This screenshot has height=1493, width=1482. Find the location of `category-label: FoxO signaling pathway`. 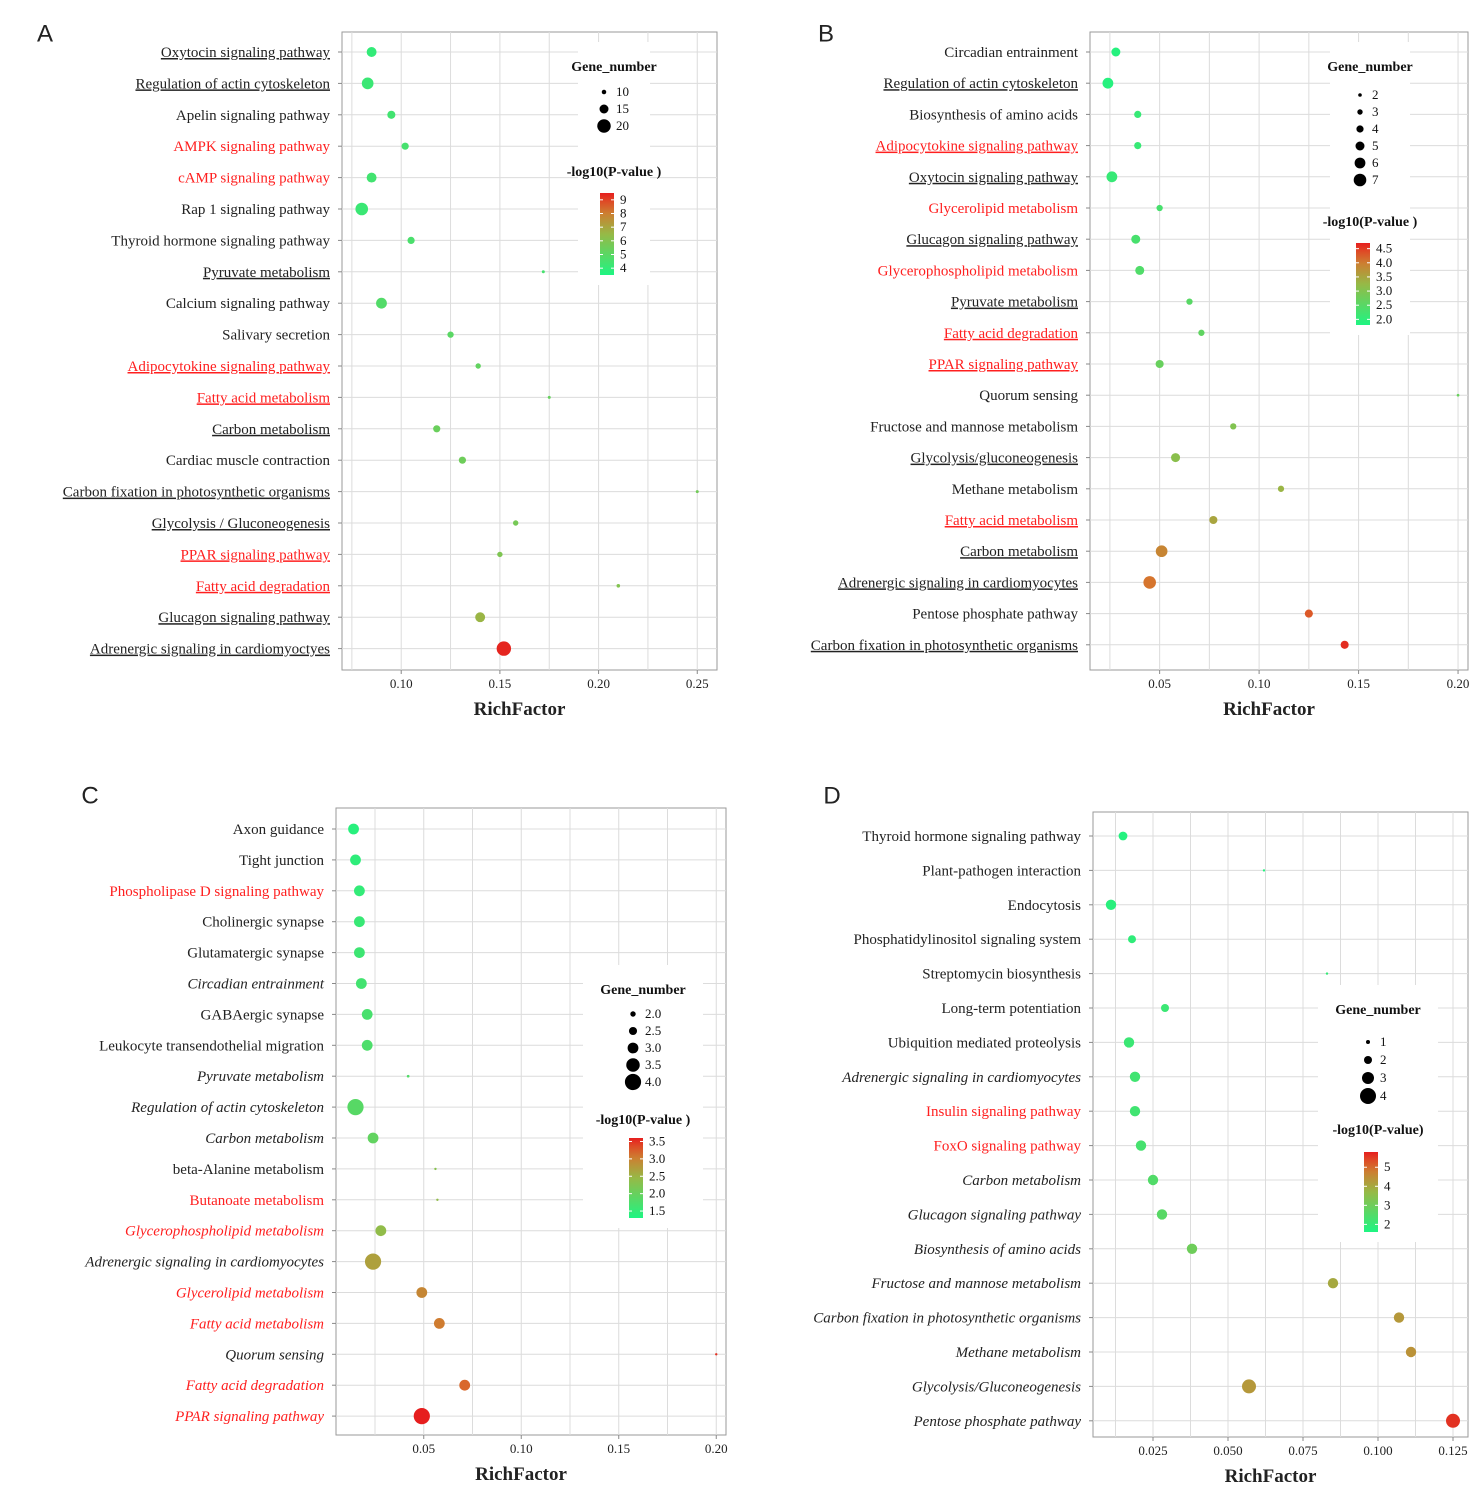

category-label: FoxO signaling pathway is located at coordinates (1008, 1147).